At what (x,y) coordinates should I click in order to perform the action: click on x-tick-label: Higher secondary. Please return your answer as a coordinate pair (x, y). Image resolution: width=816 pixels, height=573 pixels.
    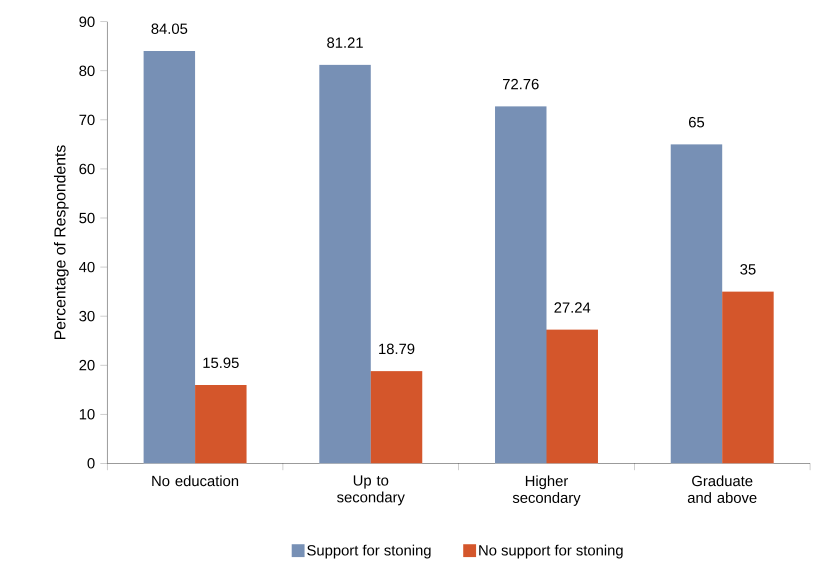
    Looking at the image, I should click on (546, 490).